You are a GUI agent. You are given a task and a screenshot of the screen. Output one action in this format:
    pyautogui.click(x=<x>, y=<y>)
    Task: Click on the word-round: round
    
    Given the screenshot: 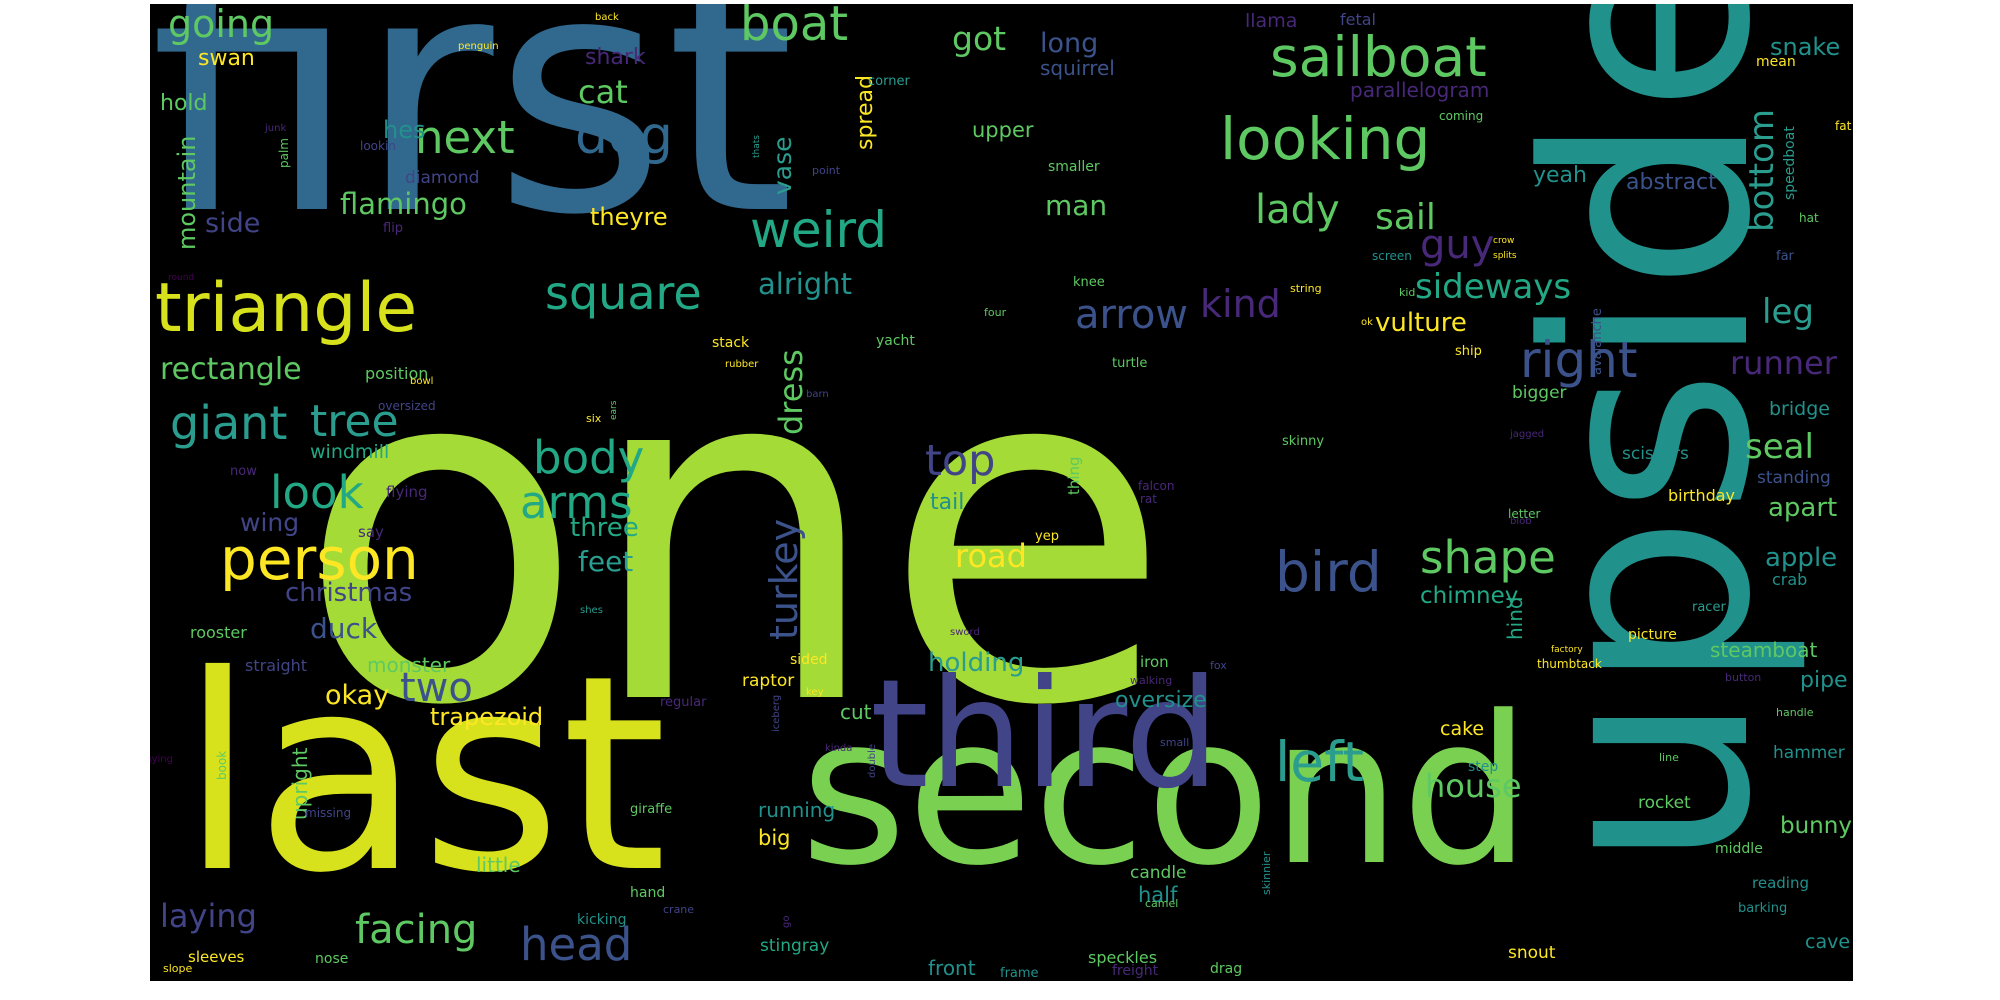 What is the action you would take?
    pyautogui.click(x=181, y=278)
    